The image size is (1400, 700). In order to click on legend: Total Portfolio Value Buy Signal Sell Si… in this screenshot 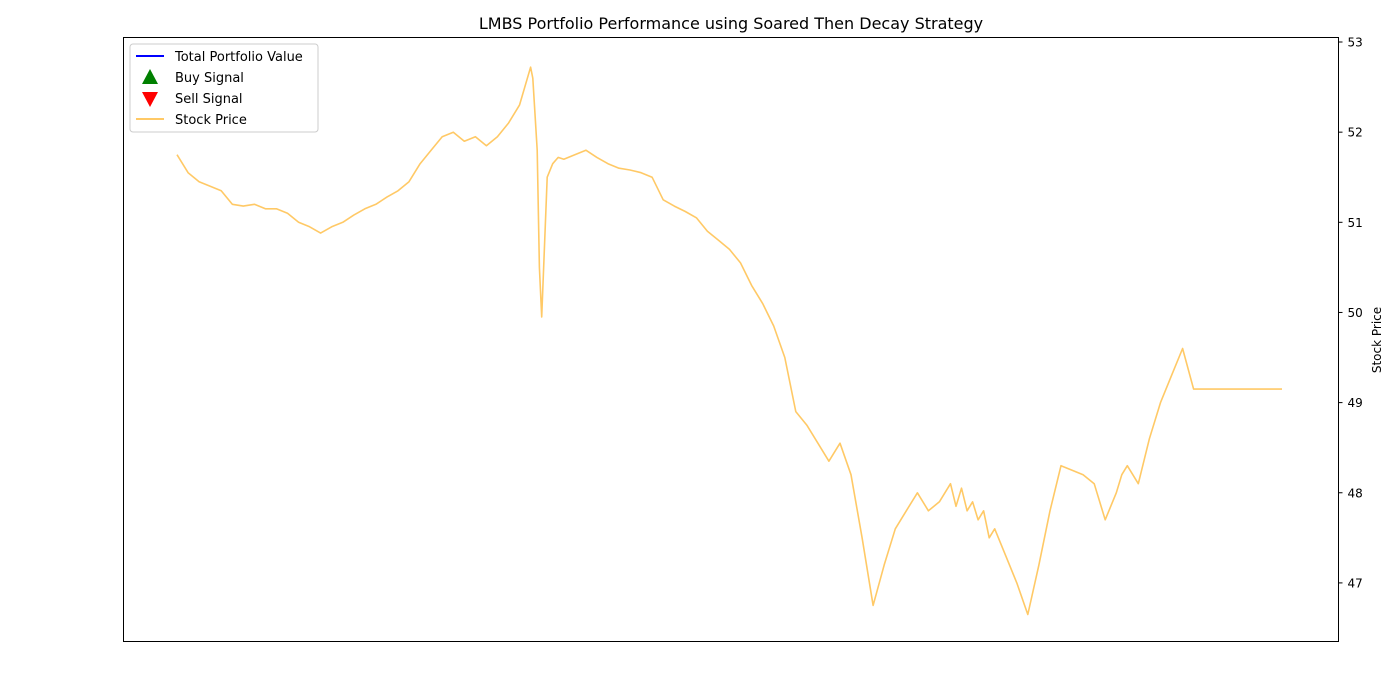, I will do `click(224, 88)`.